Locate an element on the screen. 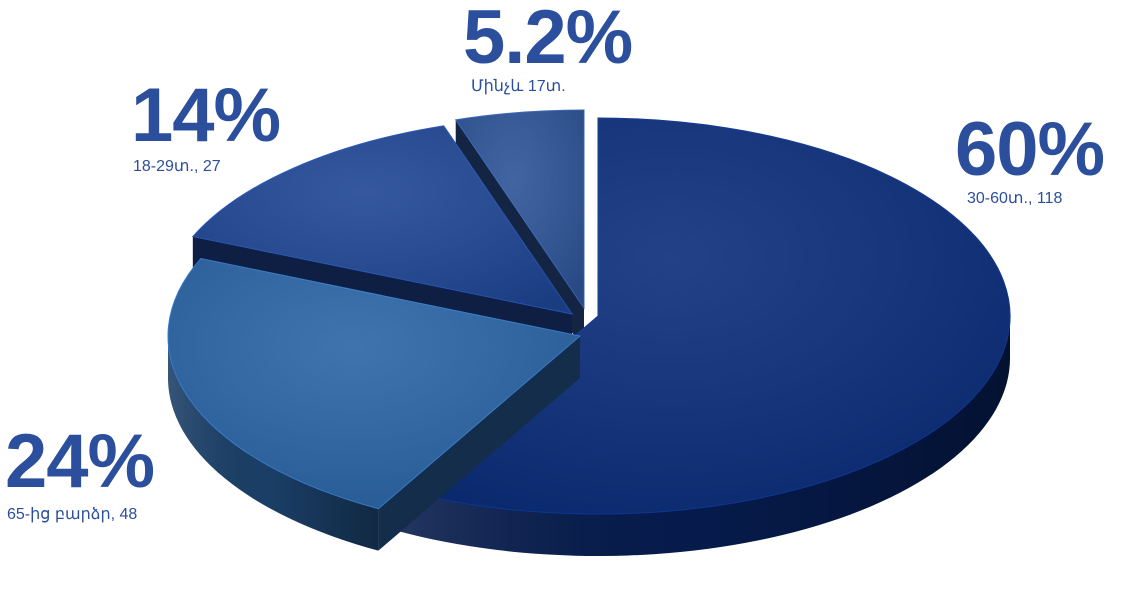 This screenshot has height=614, width=1124. slice-category: 65-ից բարձր, 48 is located at coordinates (72, 514).